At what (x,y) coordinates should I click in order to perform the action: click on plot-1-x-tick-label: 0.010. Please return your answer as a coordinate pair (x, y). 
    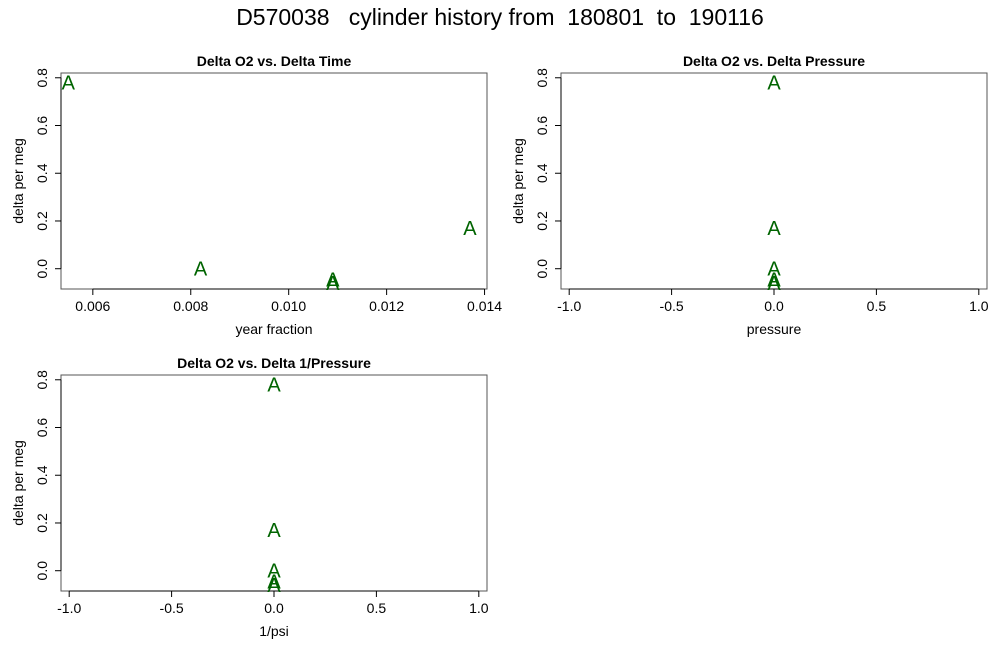
    Looking at the image, I should click on (288, 306).